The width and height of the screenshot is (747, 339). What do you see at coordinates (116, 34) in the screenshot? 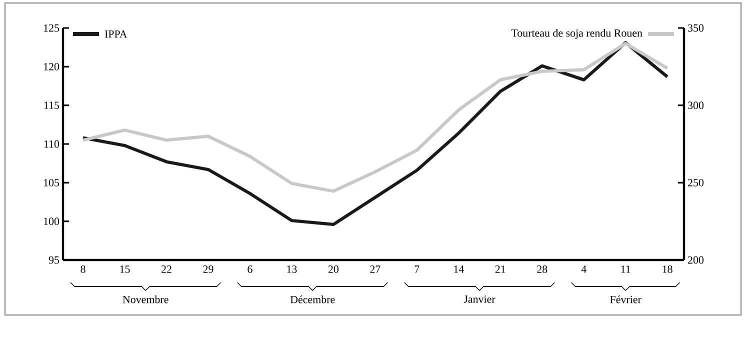
I see `legend-label: IPPA` at bounding box center [116, 34].